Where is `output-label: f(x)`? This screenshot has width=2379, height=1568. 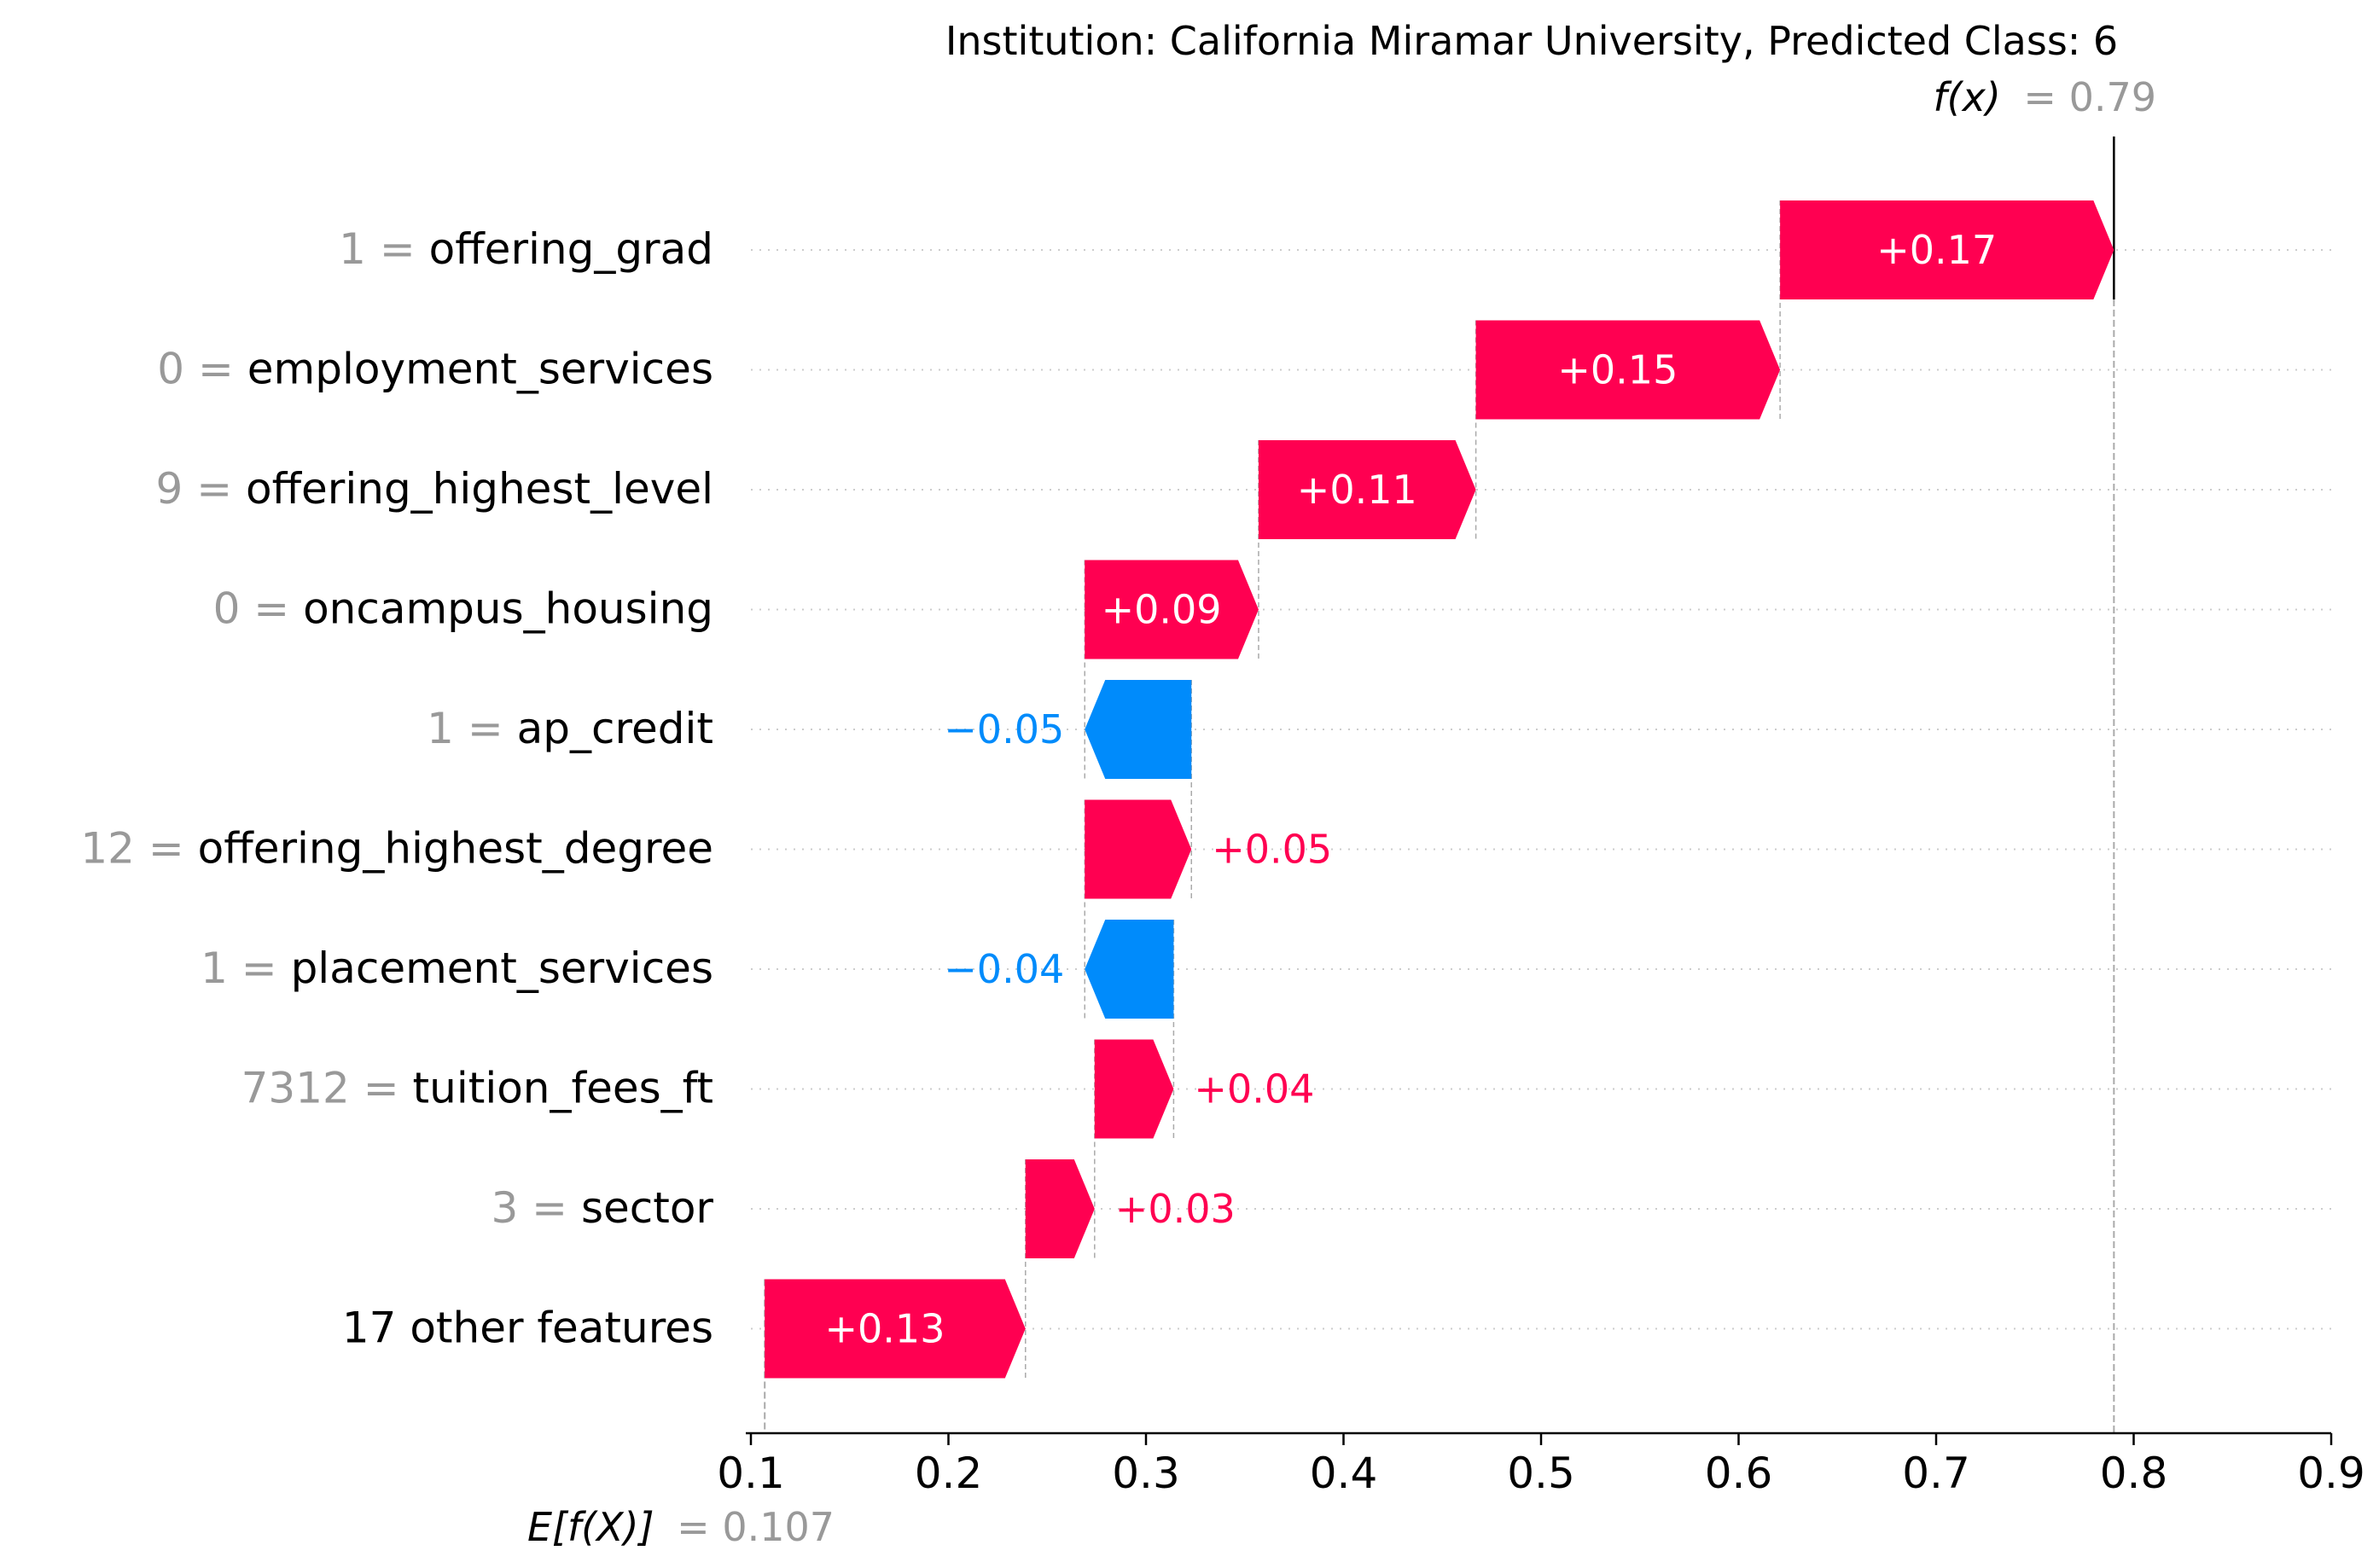
output-label: f(x) is located at coordinates (1966, 97).